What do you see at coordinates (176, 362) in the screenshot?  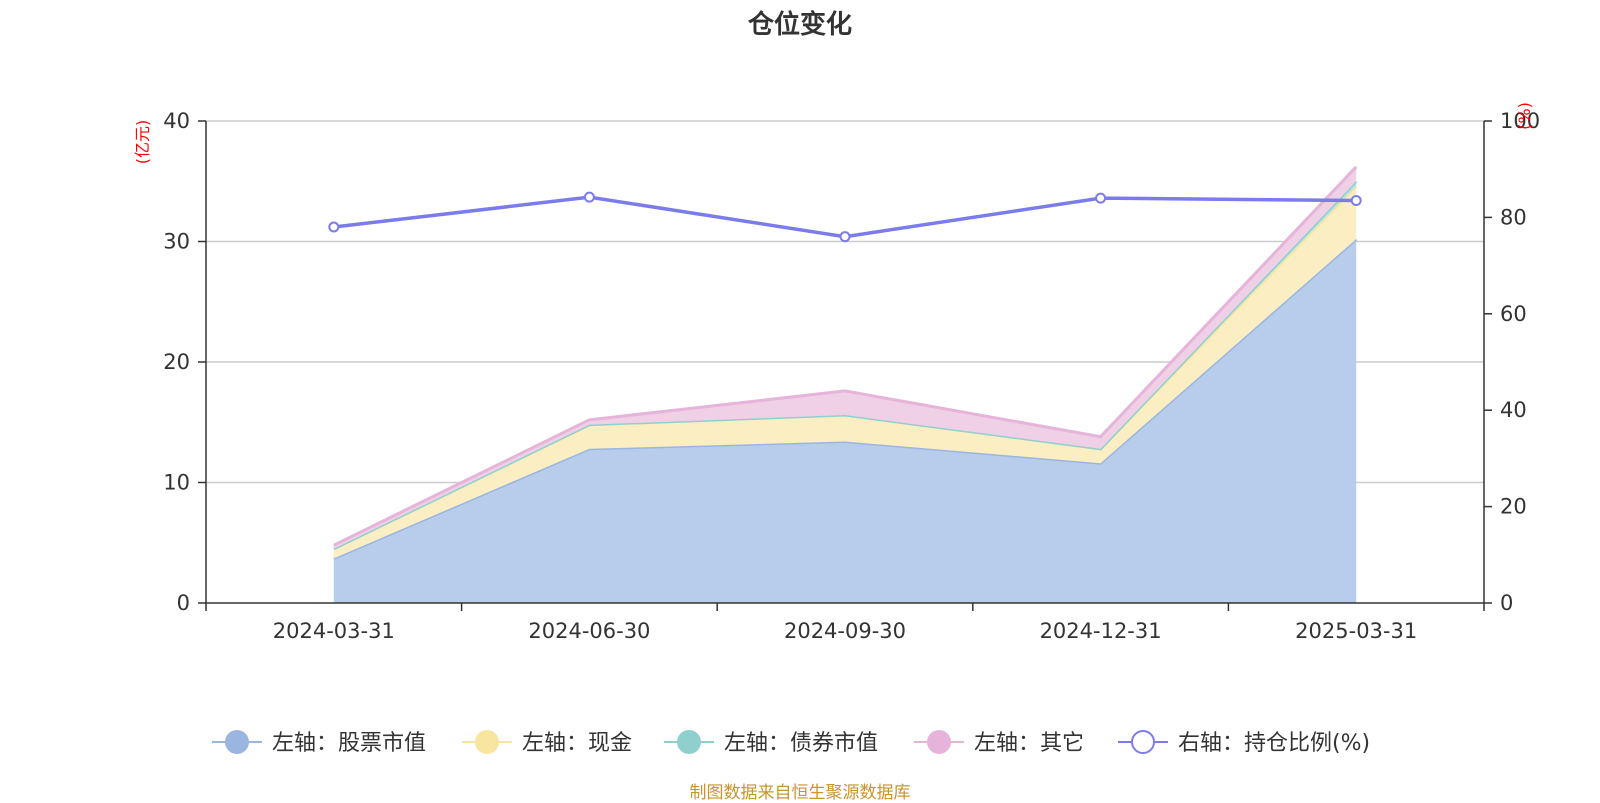 I see `left-tick-label: 20` at bounding box center [176, 362].